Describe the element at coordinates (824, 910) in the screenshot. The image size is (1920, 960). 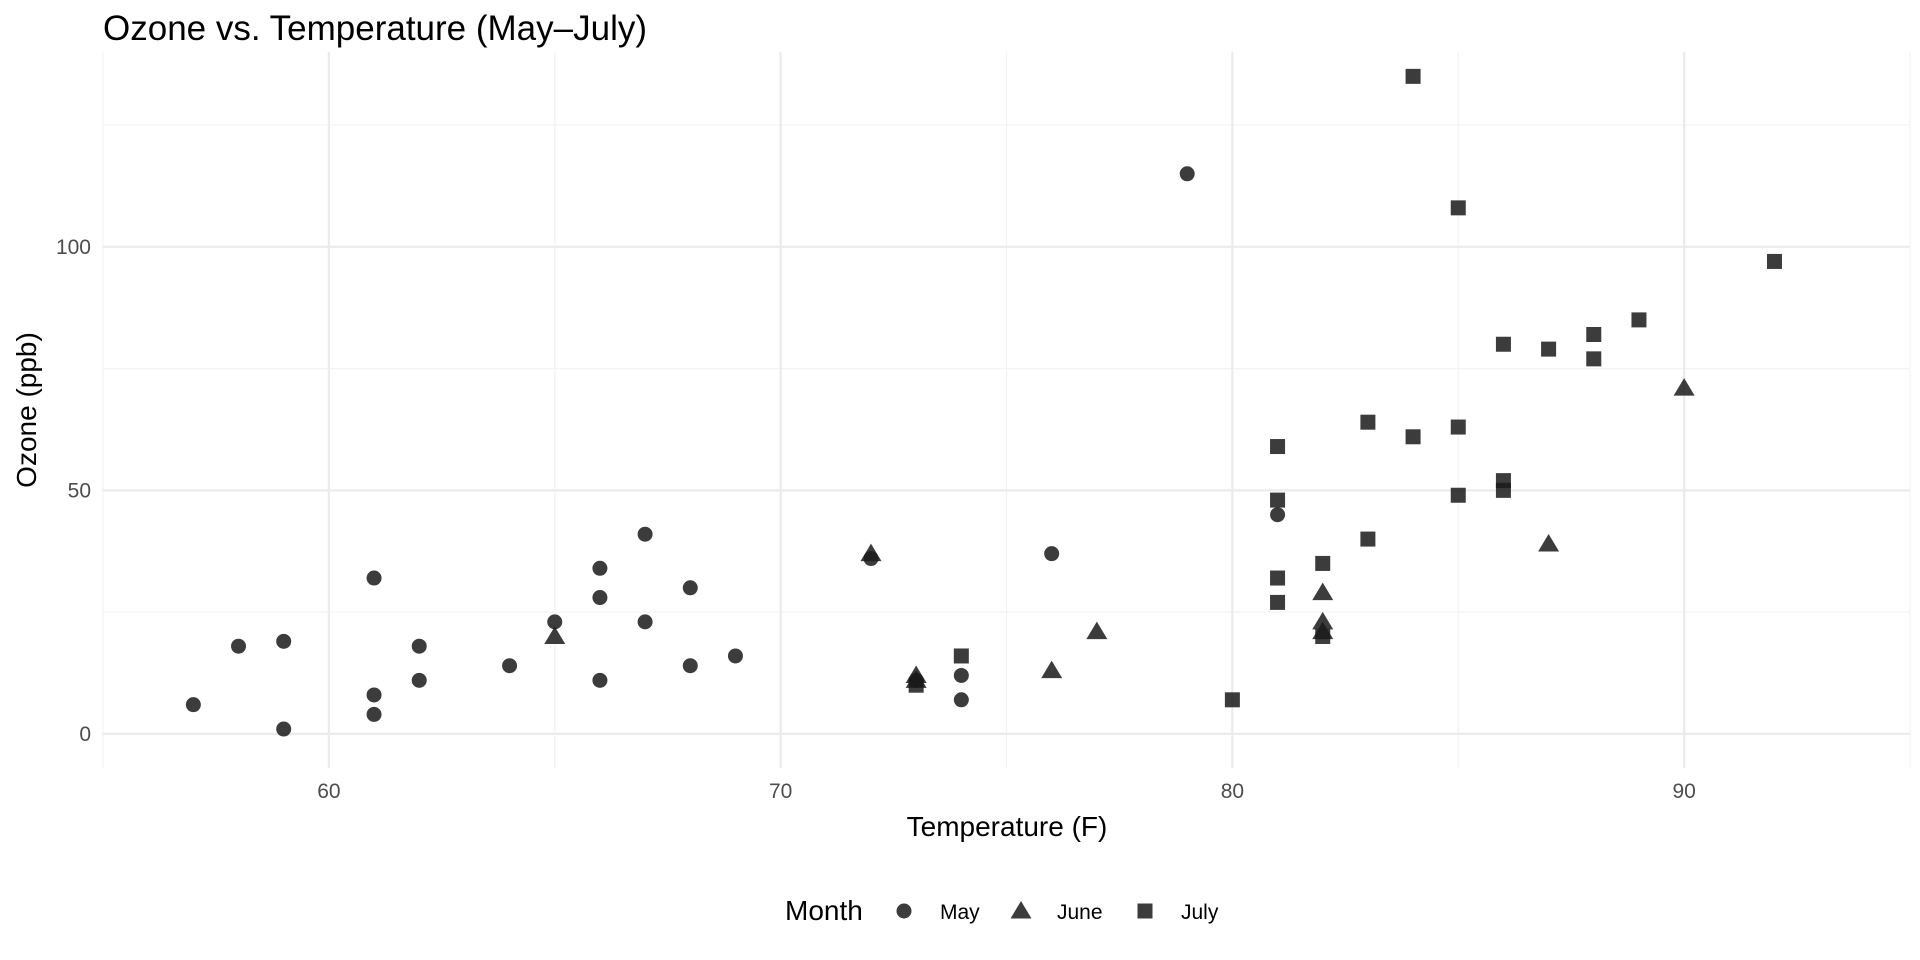
I see `legend-title: Month` at that location.